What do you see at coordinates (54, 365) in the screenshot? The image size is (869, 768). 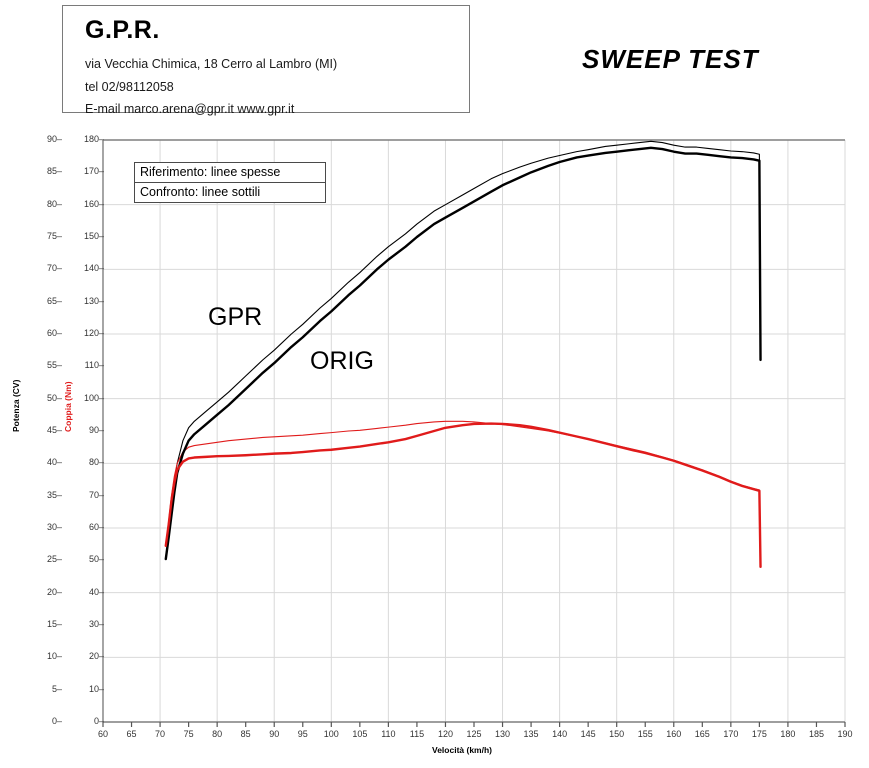 I see `y-tick-power-55: 55–` at bounding box center [54, 365].